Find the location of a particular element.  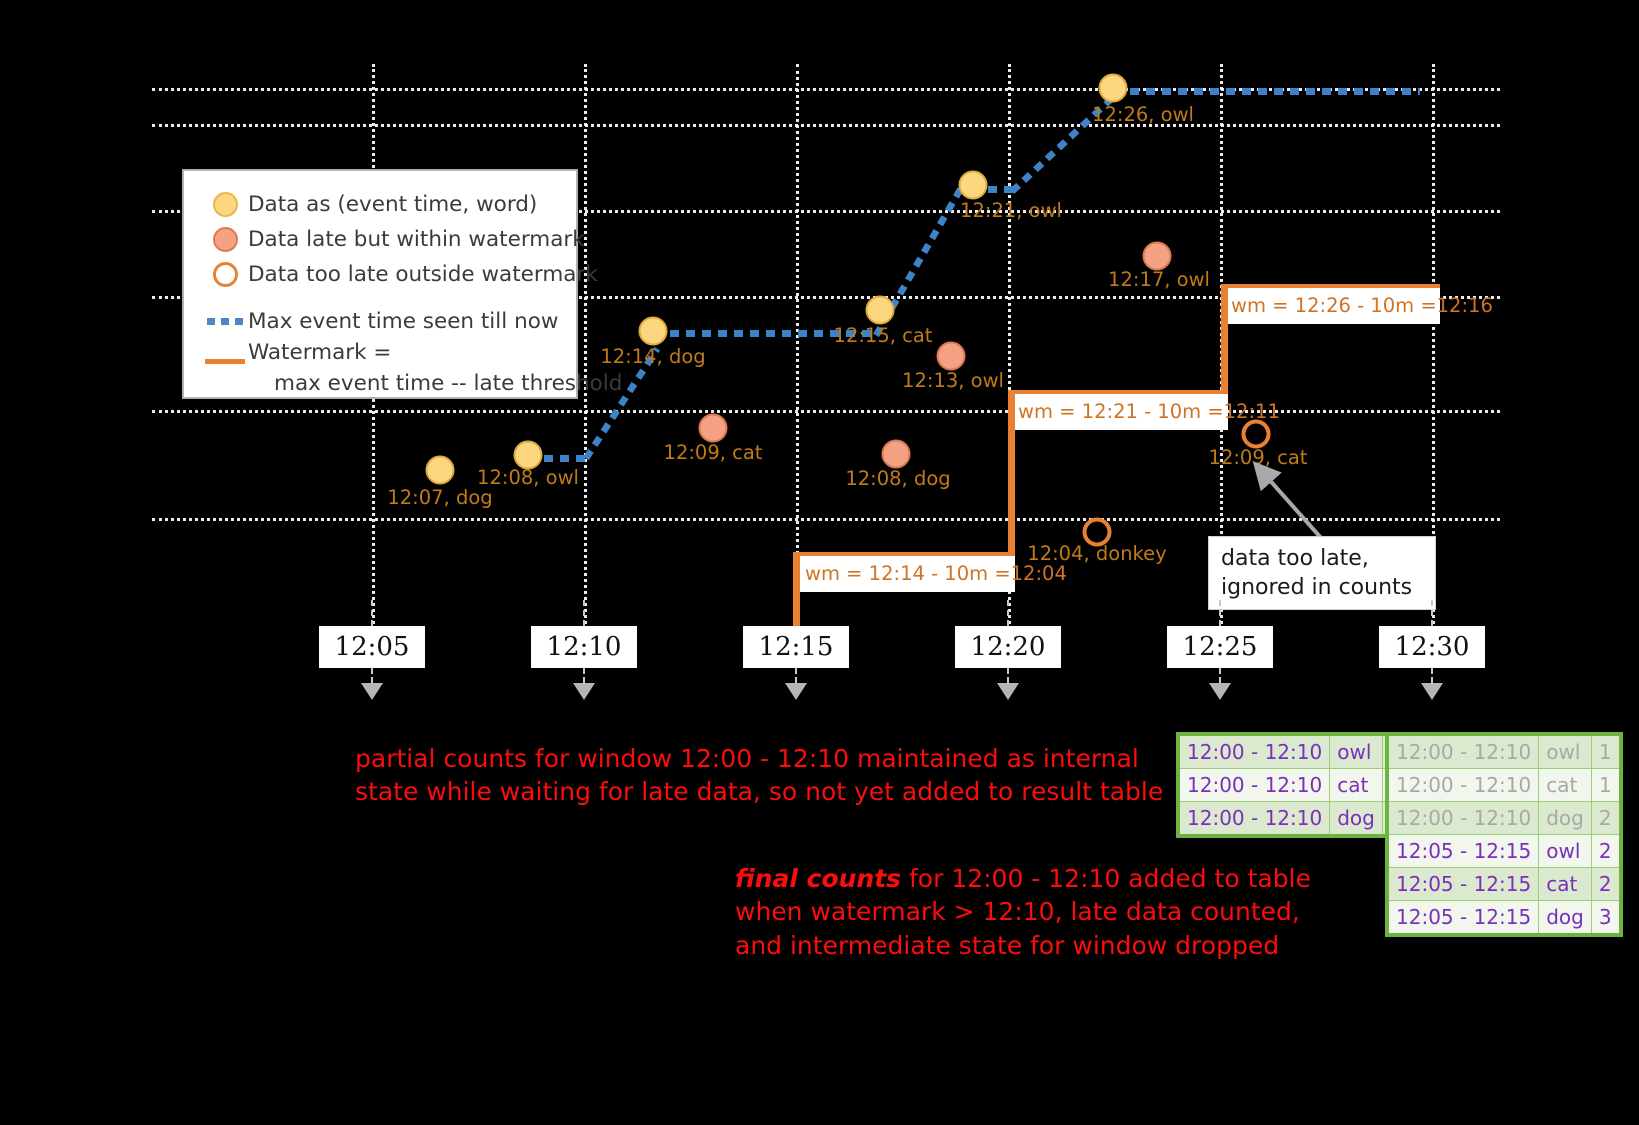

legend-item-max-event-time: Max event time seen till now is located at coordinates (382, 321).